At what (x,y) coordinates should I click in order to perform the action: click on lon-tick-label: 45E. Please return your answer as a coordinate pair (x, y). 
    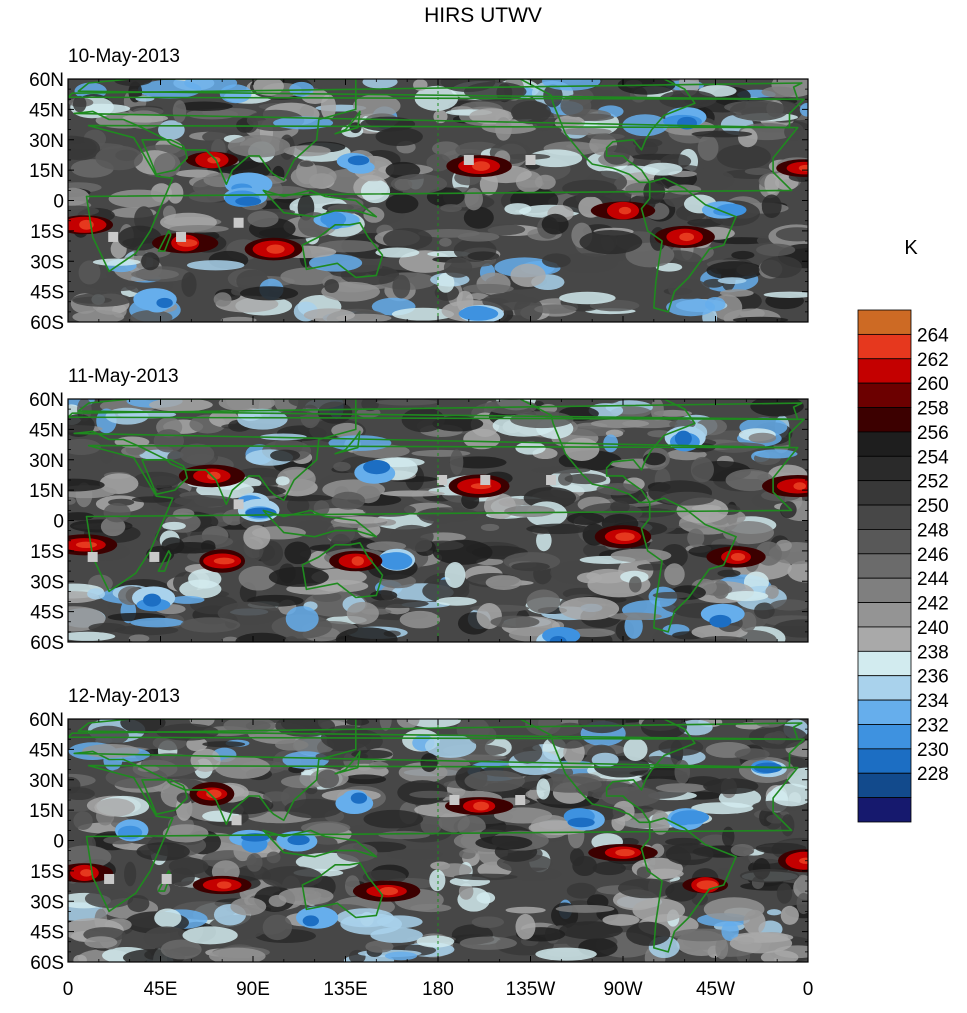
    Looking at the image, I should click on (161, 989).